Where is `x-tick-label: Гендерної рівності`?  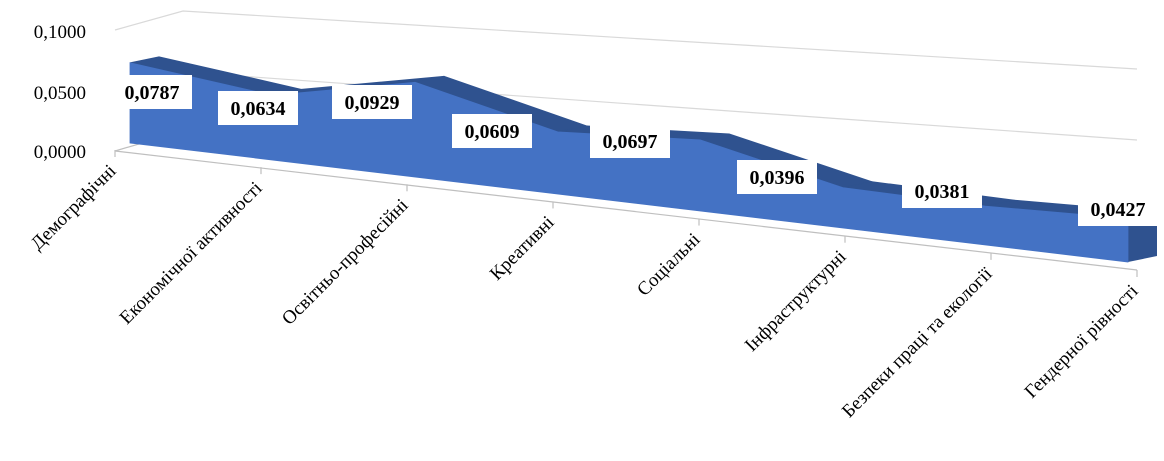
x-tick-label: Гендерної рівності is located at coordinates (1082, 342).